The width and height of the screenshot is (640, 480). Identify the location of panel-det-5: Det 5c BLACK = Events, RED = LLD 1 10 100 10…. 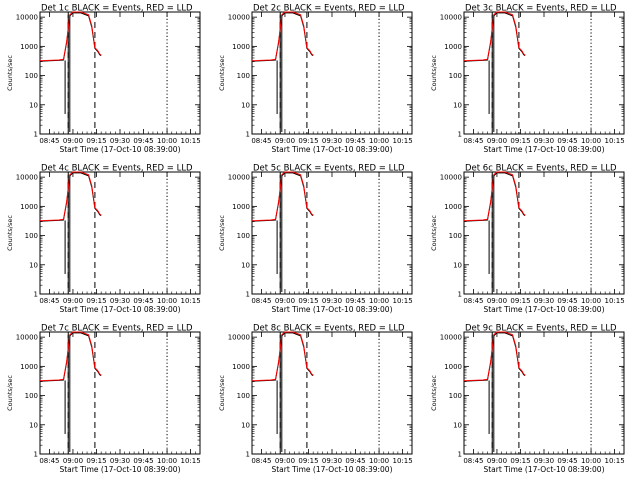
(315, 239).